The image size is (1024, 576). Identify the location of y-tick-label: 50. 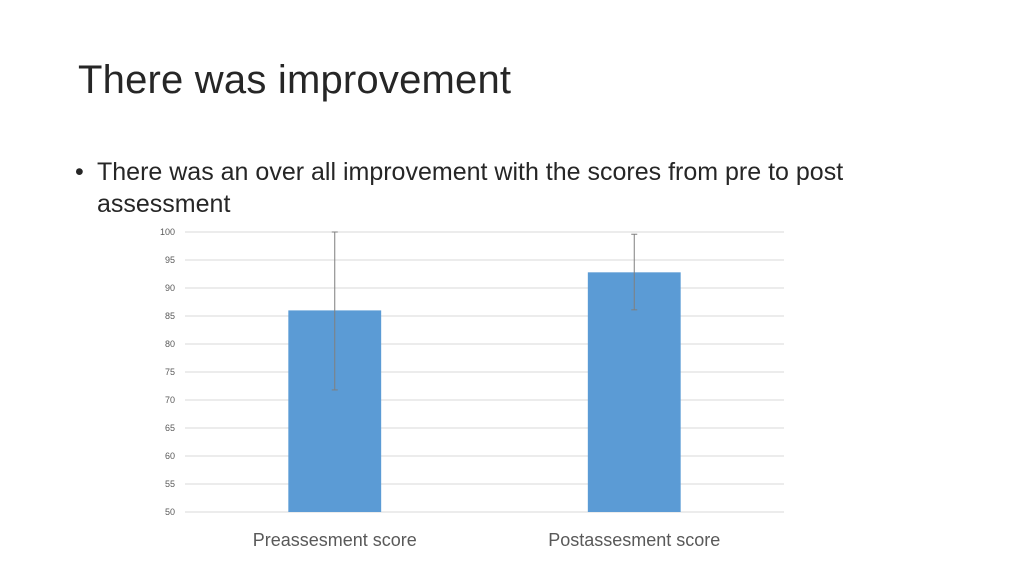
(170, 512).